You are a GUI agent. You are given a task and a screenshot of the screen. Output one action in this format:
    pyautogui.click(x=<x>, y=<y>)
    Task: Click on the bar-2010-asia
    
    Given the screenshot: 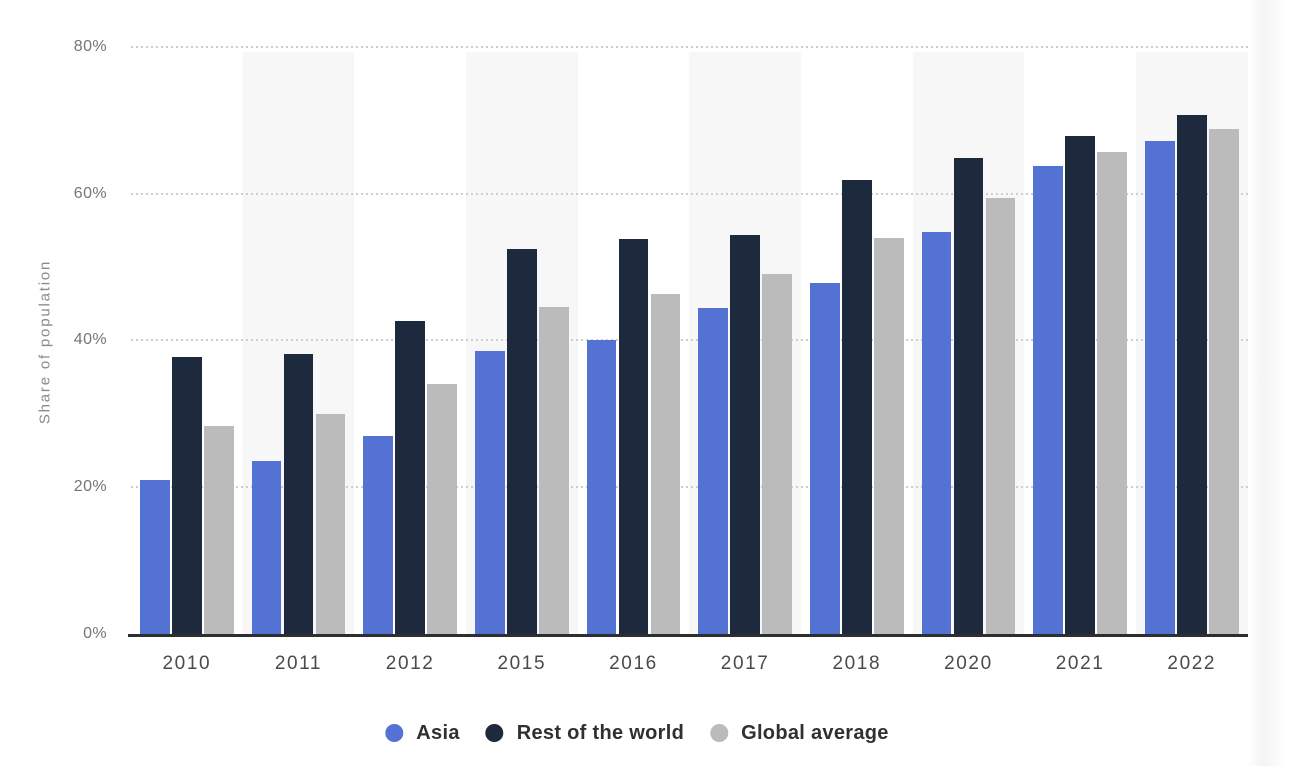 What is the action you would take?
    pyautogui.click(x=155, y=556)
    